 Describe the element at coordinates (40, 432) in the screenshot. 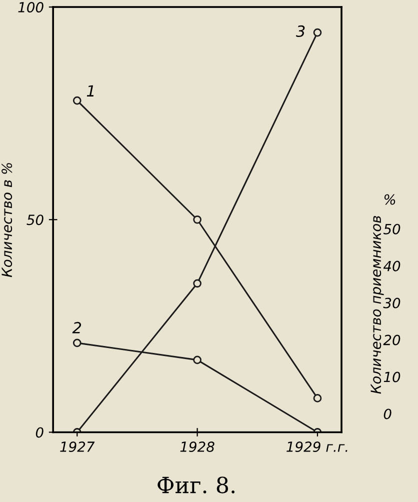

I see `y-tick-label: 0` at that location.